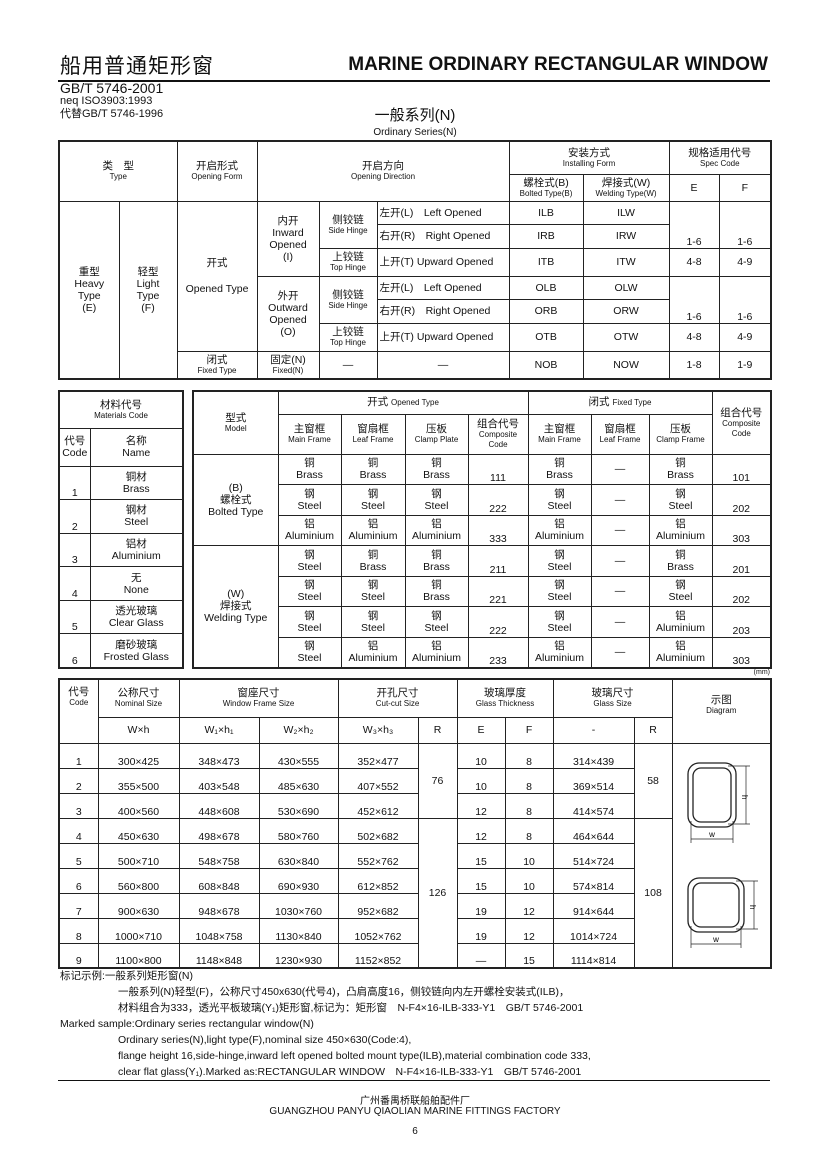  What do you see at coordinates (348, 299) in the screenshot?
I see `side-hinge: 侧铰链 Side Hinge` at bounding box center [348, 299].